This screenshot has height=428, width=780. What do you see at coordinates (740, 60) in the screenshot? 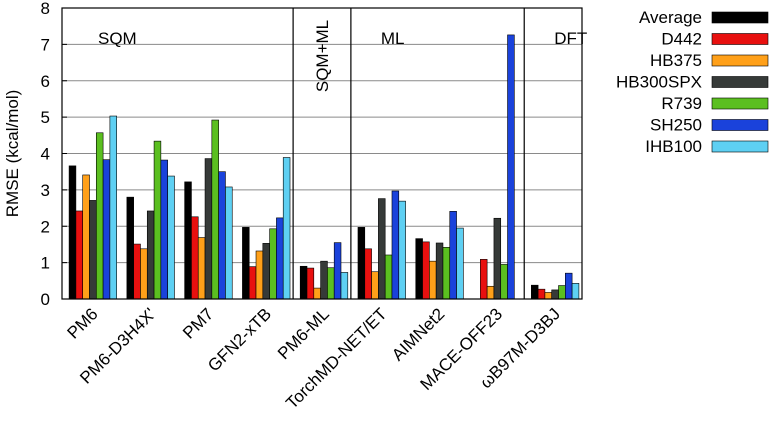
I see `legend-swatch-hb375` at bounding box center [740, 60].